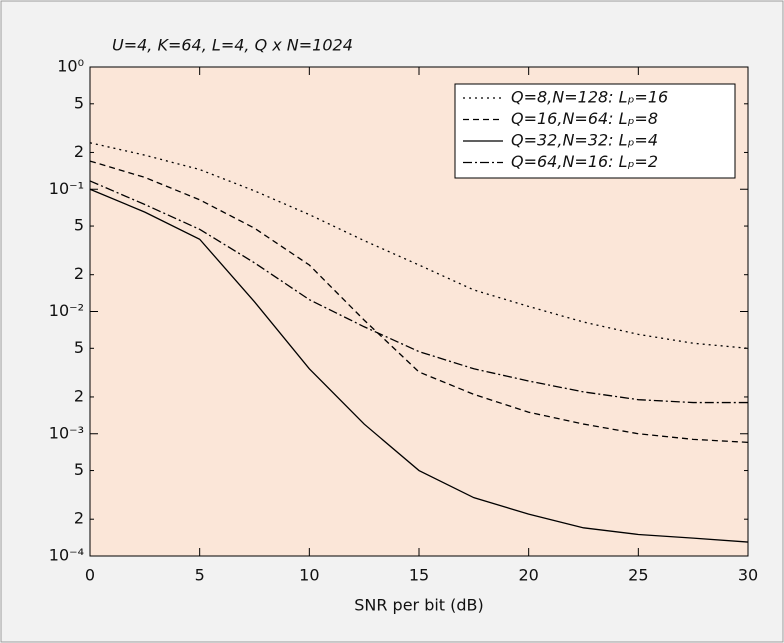 The image size is (784, 643). What do you see at coordinates (66, 310) in the screenshot?
I see `y-tick-label: 10⁻²` at bounding box center [66, 310].